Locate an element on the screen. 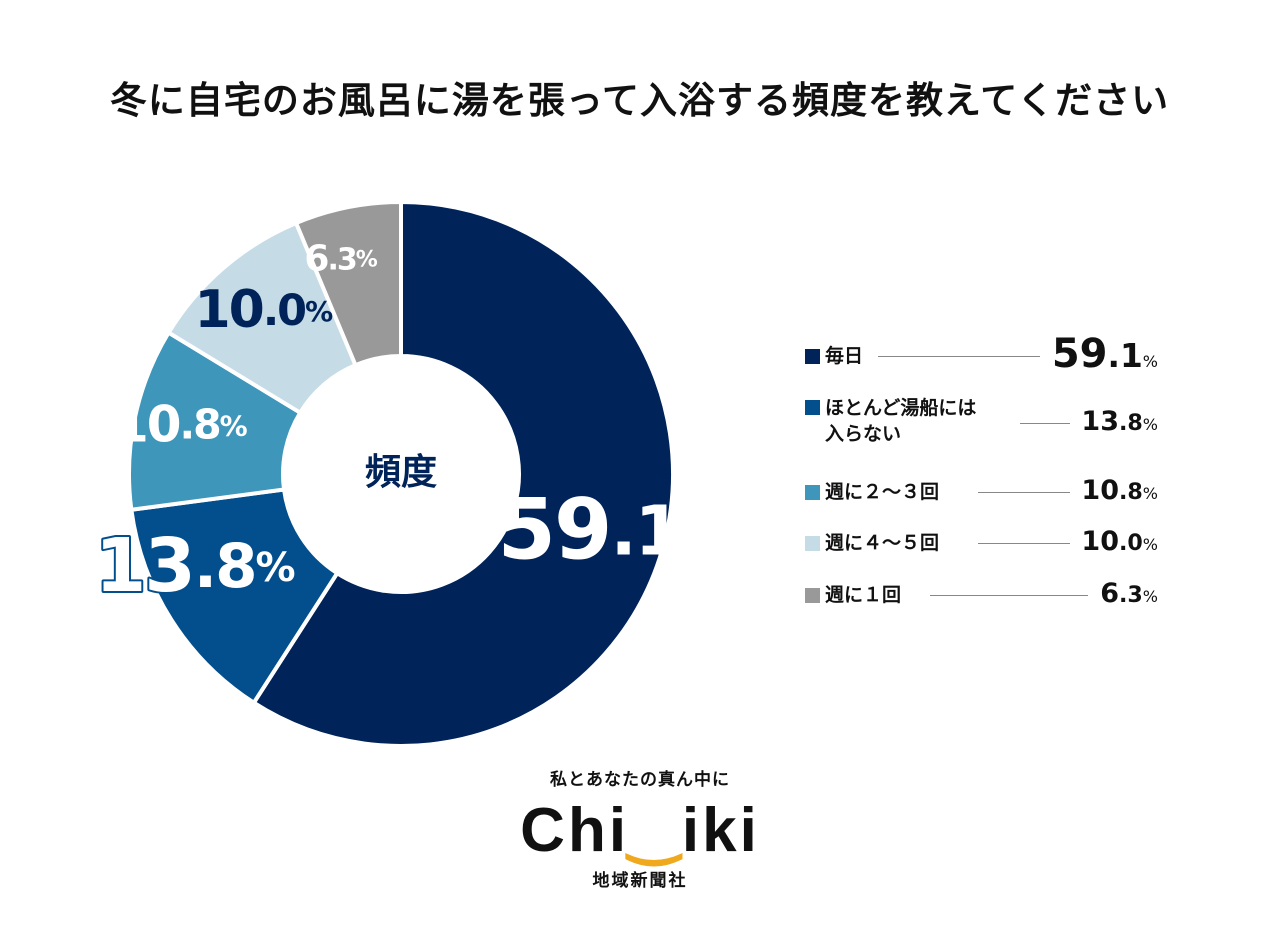  logo-smile-icon: ‿ is located at coordinates (655, 830).